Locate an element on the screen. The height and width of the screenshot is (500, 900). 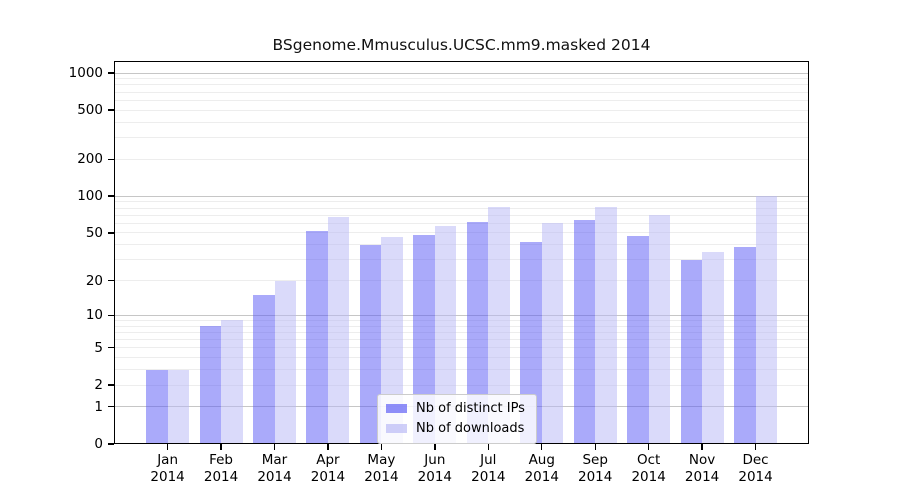
x-tick-aug is located at coordinates (542, 447).